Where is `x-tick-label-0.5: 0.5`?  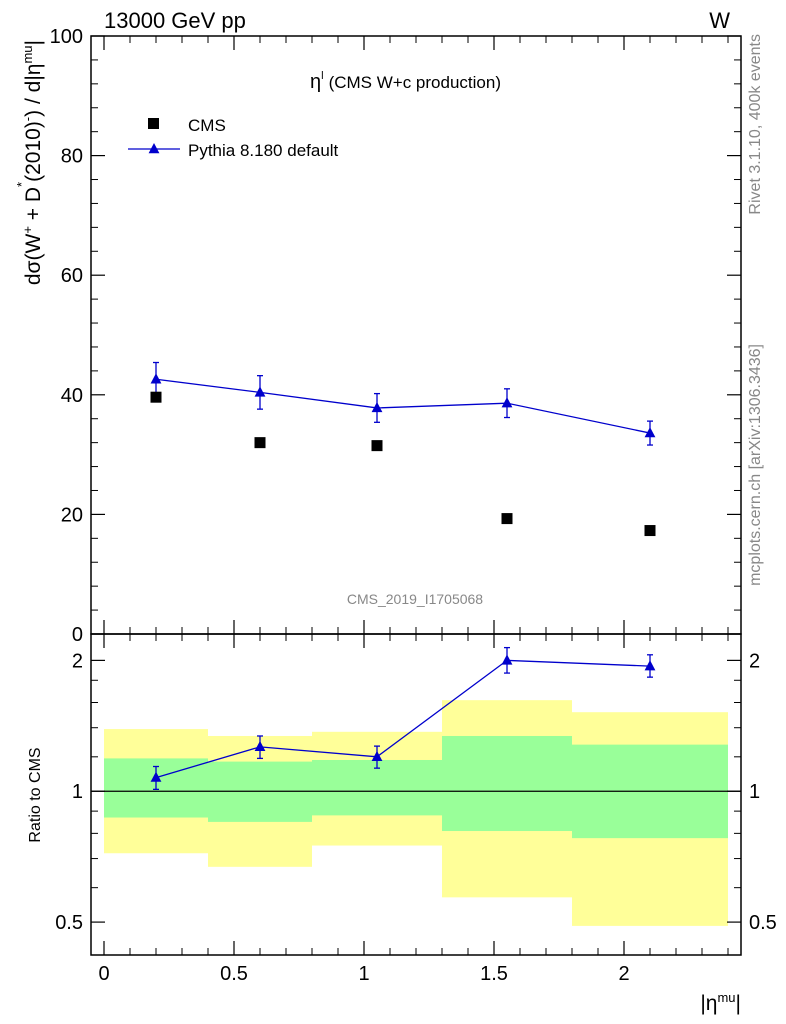
x-tick-label-0.5: 0.5 is located at coordinates (234, 974).